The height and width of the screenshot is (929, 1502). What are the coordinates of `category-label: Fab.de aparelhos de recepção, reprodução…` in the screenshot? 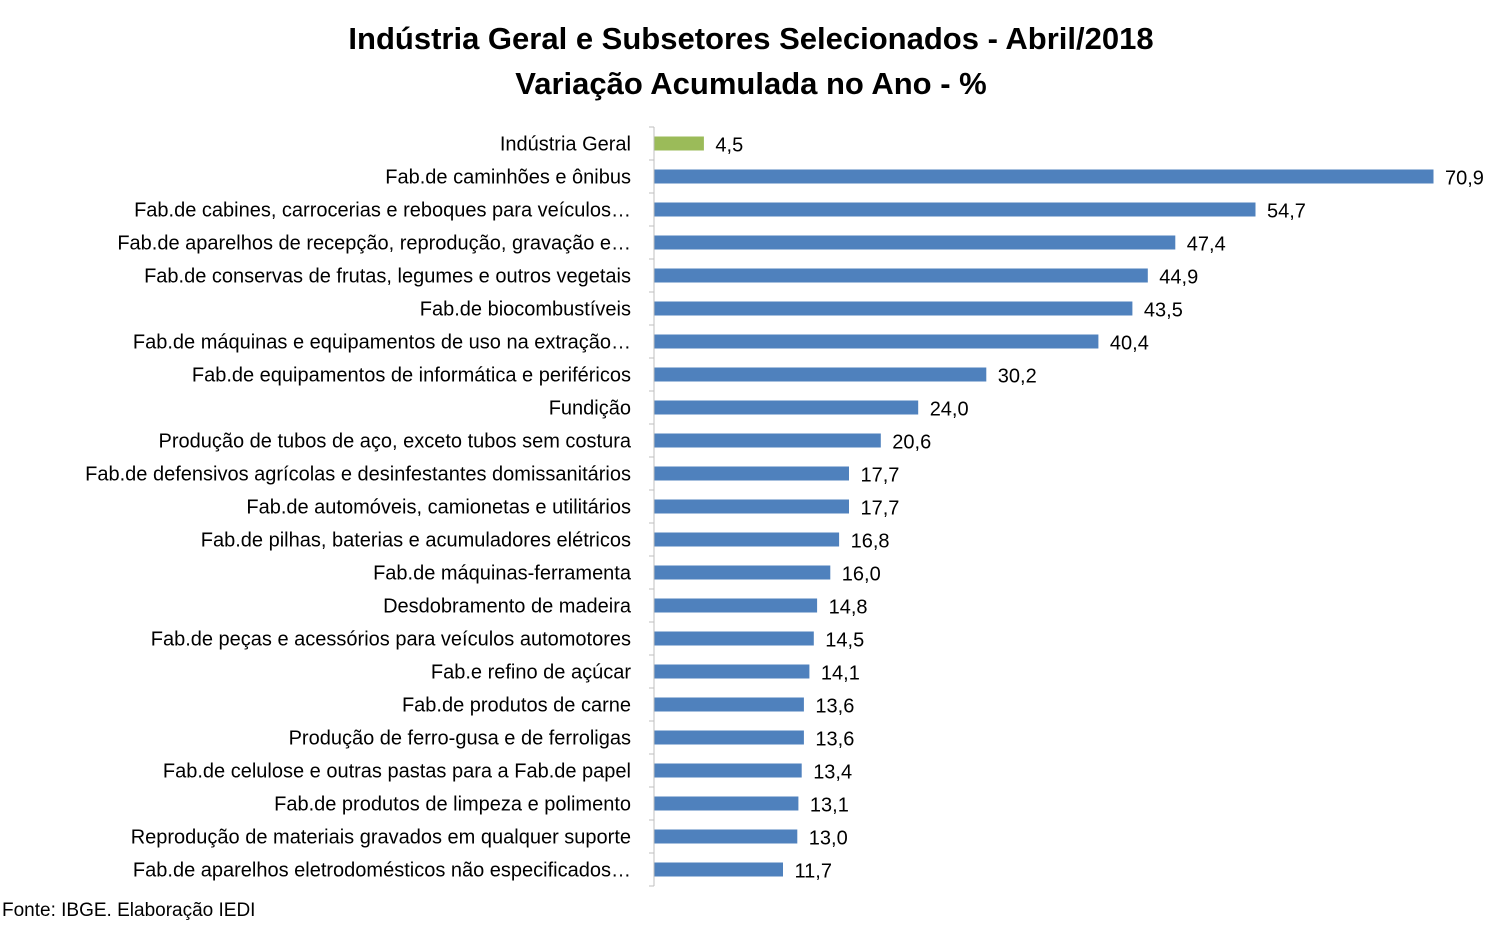 It's located at (374, 244).